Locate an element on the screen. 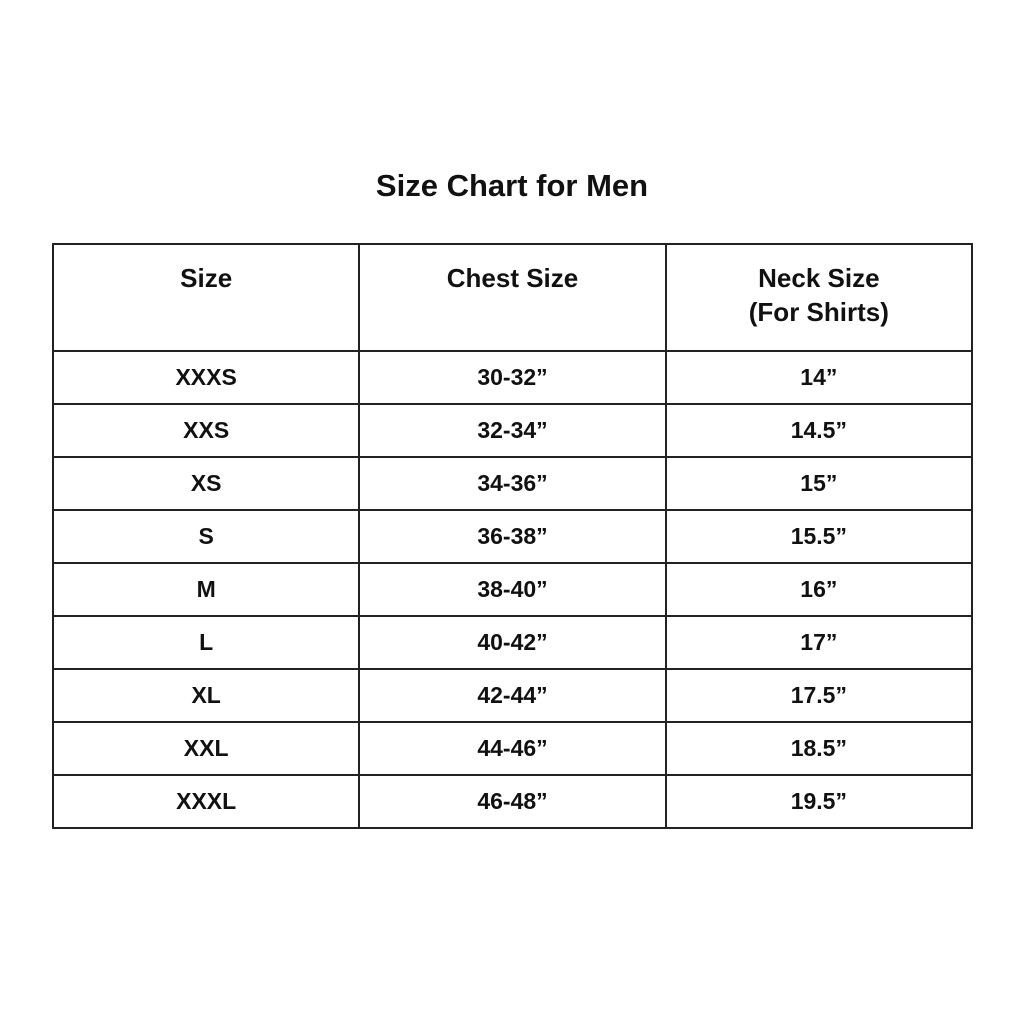 Image resolution: width=1024 pixels, height=1024 pixels. table-row: XL 42-44” 17.5” is located at coordinates (512, 695).